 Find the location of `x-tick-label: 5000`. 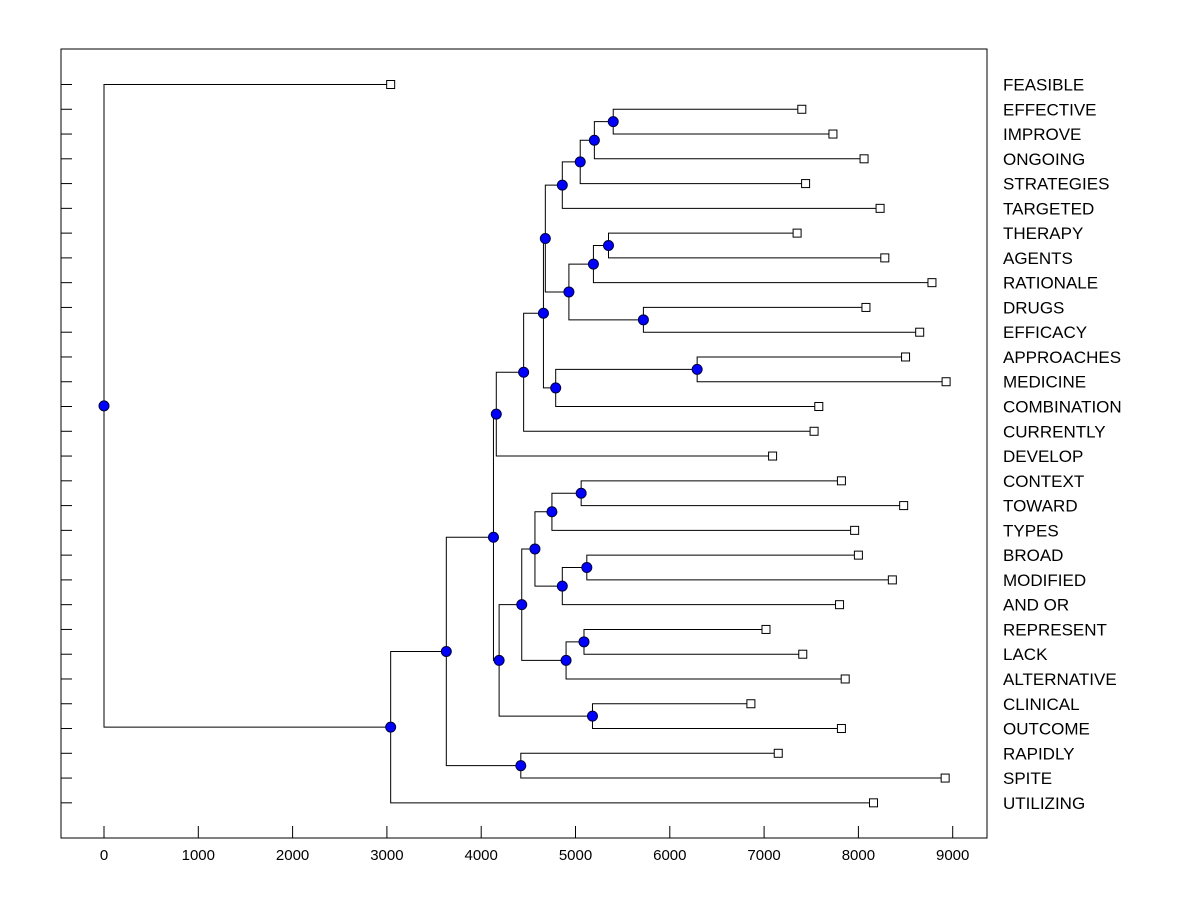

x-tick-label: 5000 is located at coordinates (575, 855).